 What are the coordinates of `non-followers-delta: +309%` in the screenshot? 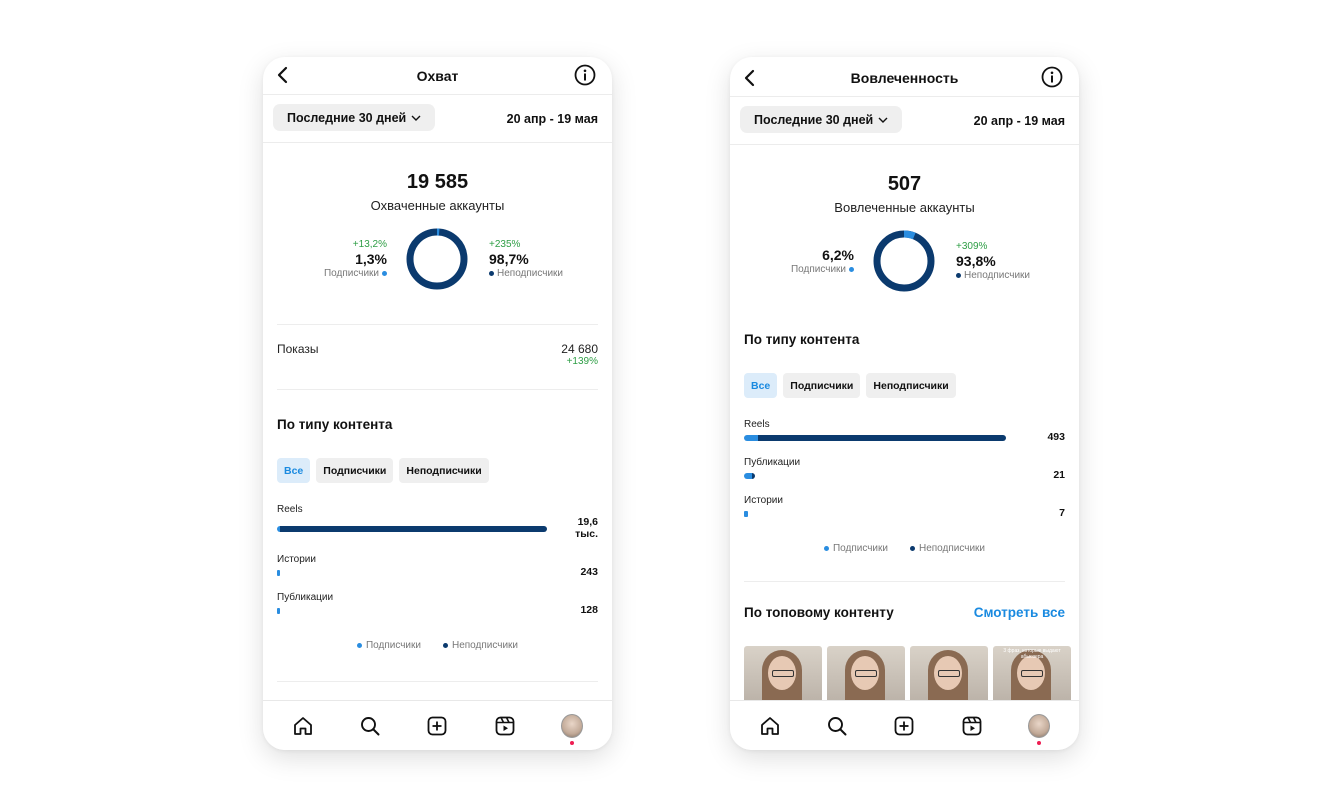 It's located at (972, 246).